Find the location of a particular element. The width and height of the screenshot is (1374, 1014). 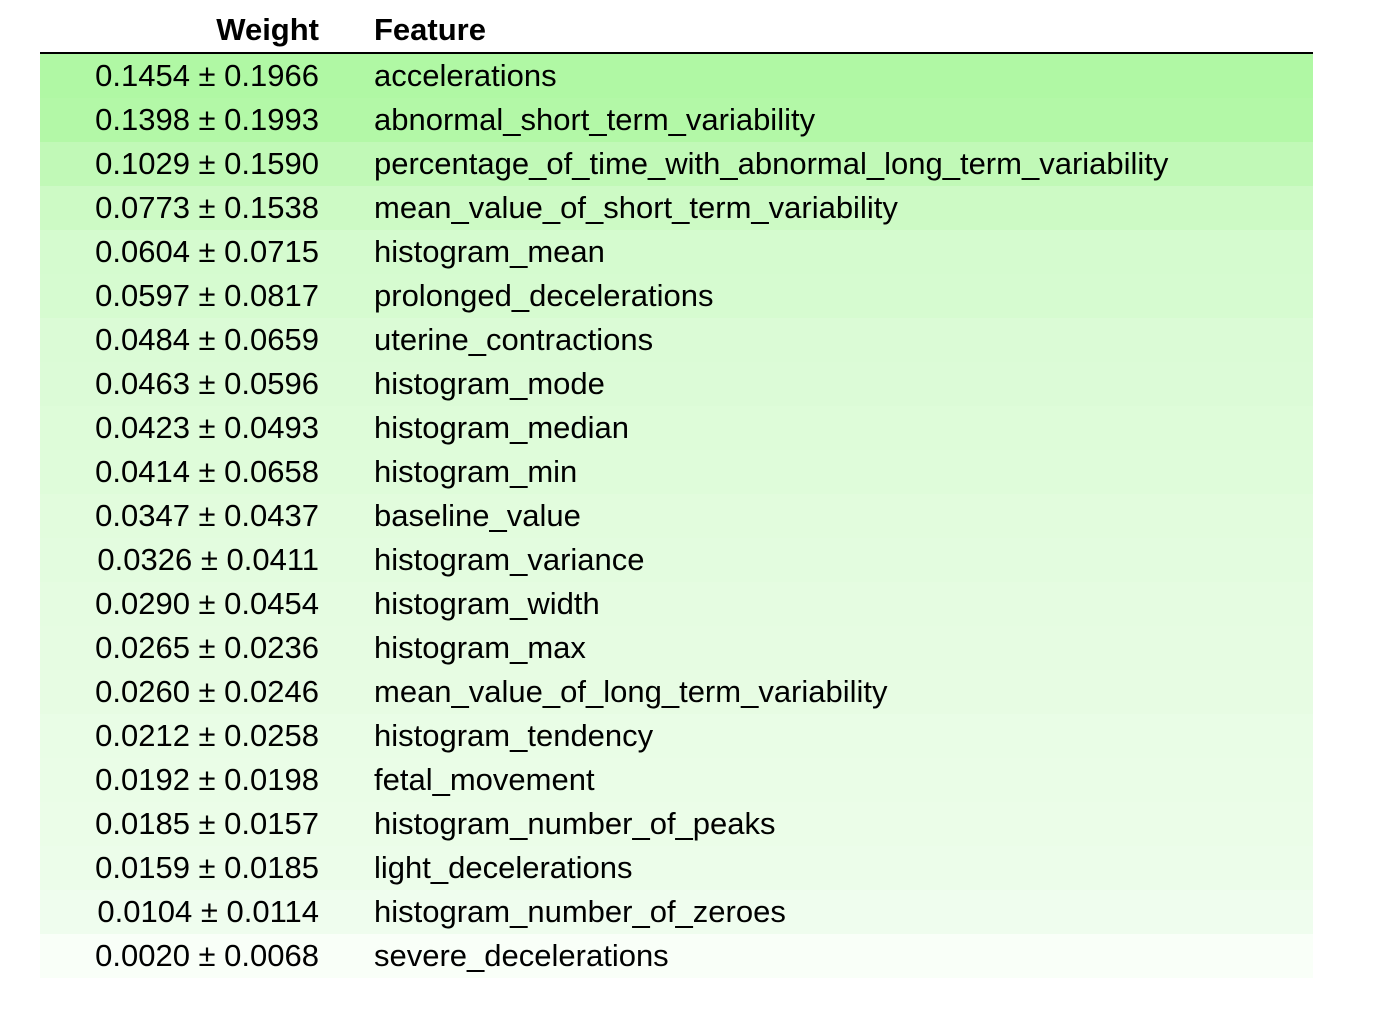

weight-cell: 0.0104 ± 0.0114 is located at coordinates (208, 911).